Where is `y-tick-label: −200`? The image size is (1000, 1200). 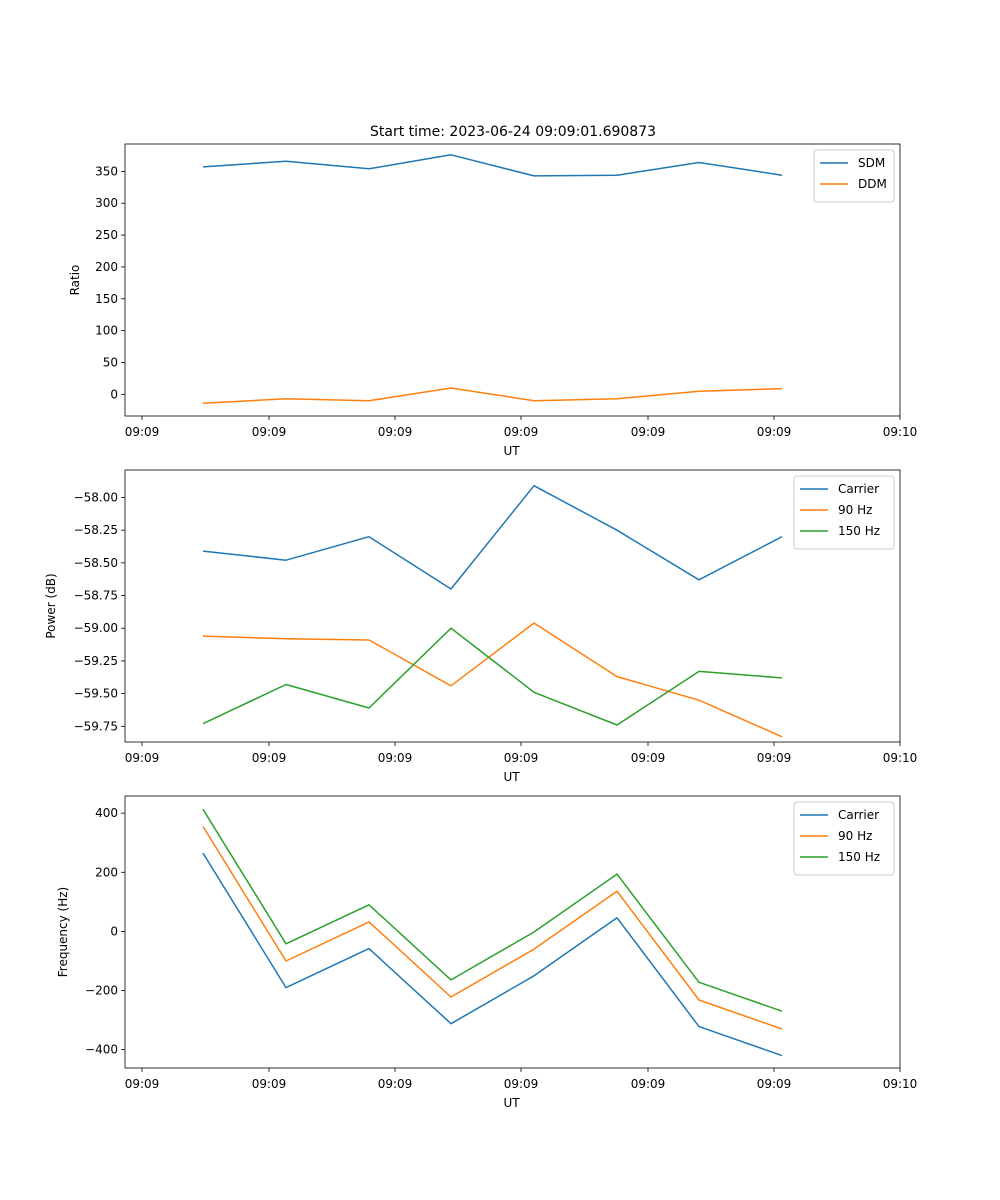 y-tick-label: −200 is located at coordinates (101, 991).